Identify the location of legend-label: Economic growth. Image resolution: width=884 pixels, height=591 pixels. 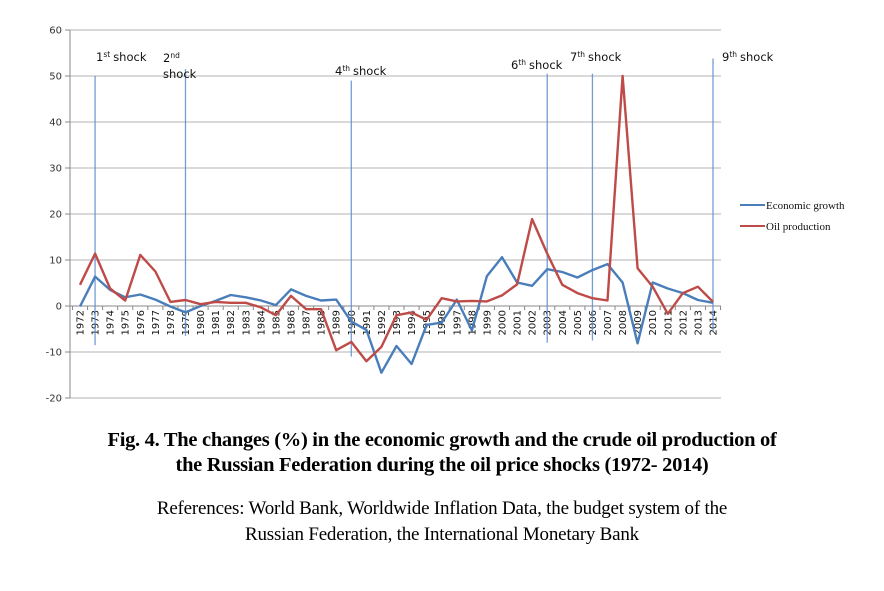
(805, 206).